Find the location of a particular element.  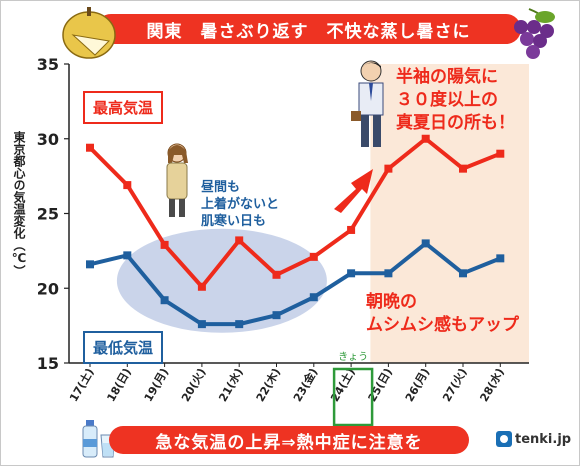

x-tick-label: 26(月) is located at coordinates (417, 385).